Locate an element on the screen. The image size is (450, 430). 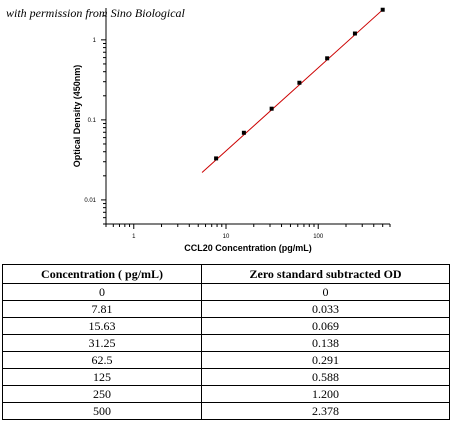
table-row: 62.5 0.291 is located at coordinates (225, 360).